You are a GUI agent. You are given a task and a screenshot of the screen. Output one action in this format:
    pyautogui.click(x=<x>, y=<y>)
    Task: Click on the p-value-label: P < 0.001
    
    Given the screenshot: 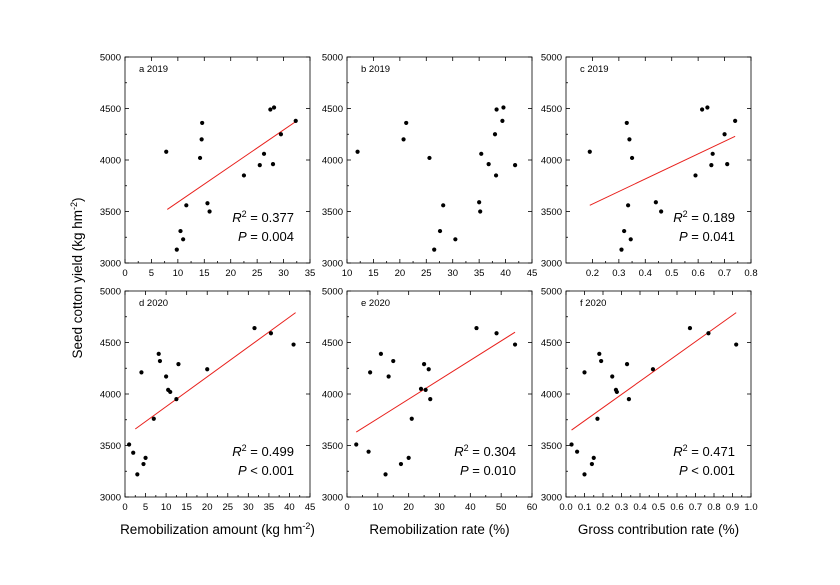 What is the action you would take?
    pyautogui.click(x=707, y=470)
    